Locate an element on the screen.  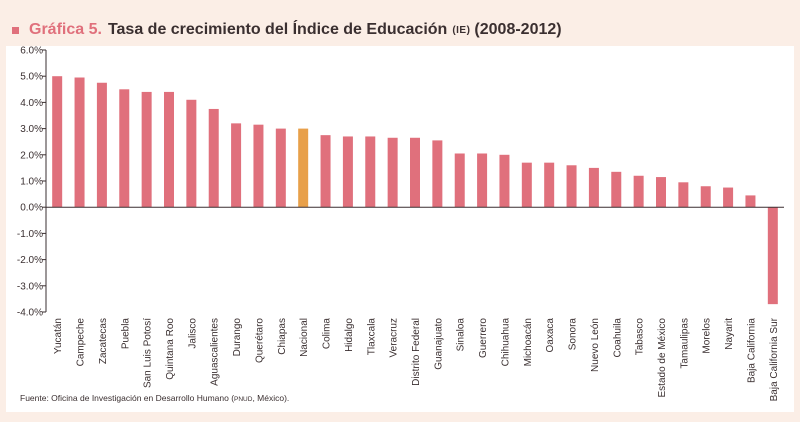
category-label: Sinaloa is located at coordinates (461, 335).